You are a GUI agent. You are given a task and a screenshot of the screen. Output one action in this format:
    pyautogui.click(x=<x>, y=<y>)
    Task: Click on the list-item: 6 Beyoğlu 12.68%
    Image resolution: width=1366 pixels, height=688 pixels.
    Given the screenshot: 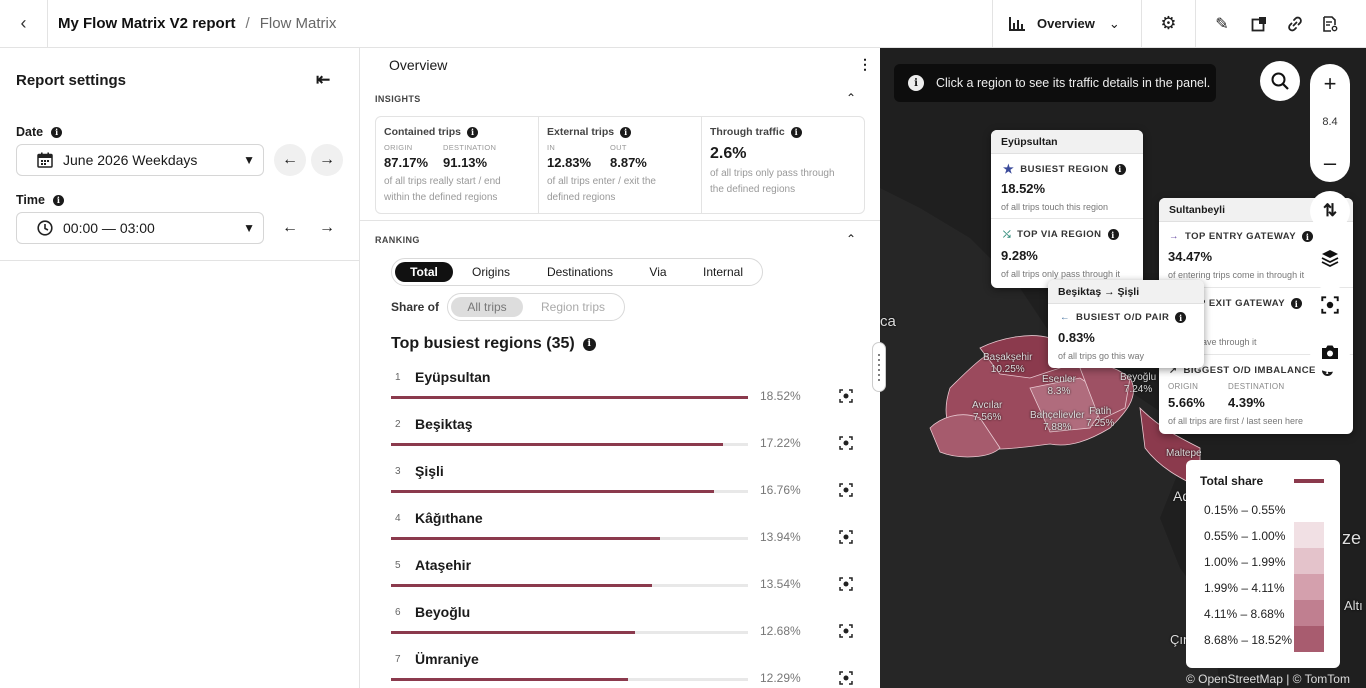 What is the action you would take?
    pyautogui.click(x=626, y=625)
    